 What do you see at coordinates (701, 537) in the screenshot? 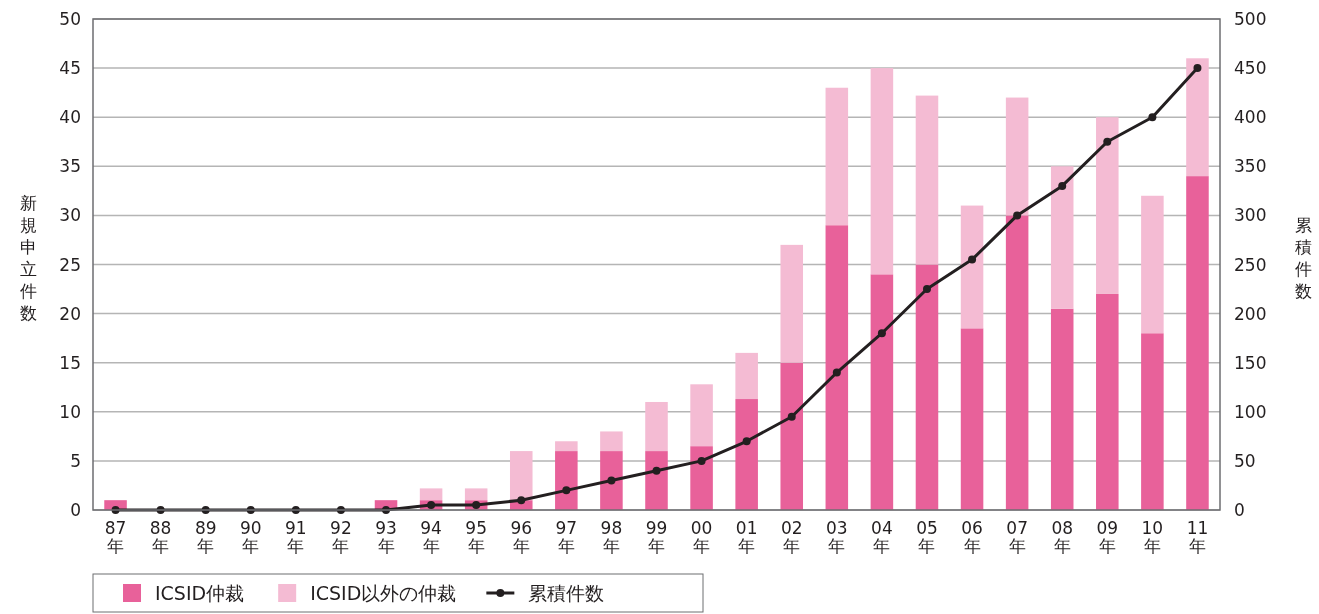
I see `x-tick-label: 00年` at bounding box center [701, 537].